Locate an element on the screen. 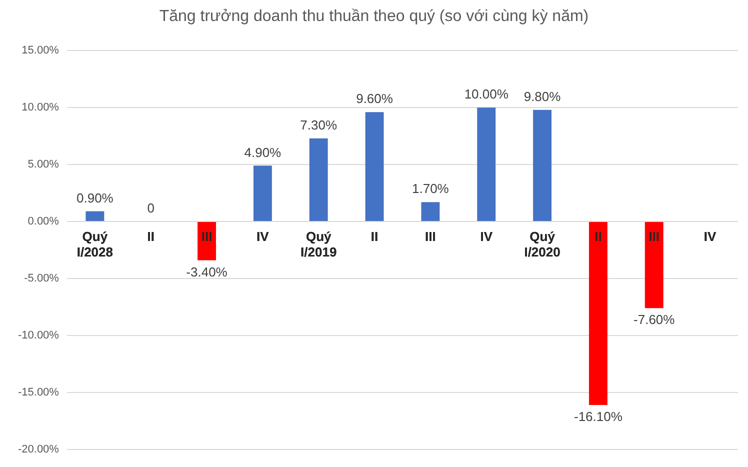  data-label: 9.60% is located at coordinates (375, 98).